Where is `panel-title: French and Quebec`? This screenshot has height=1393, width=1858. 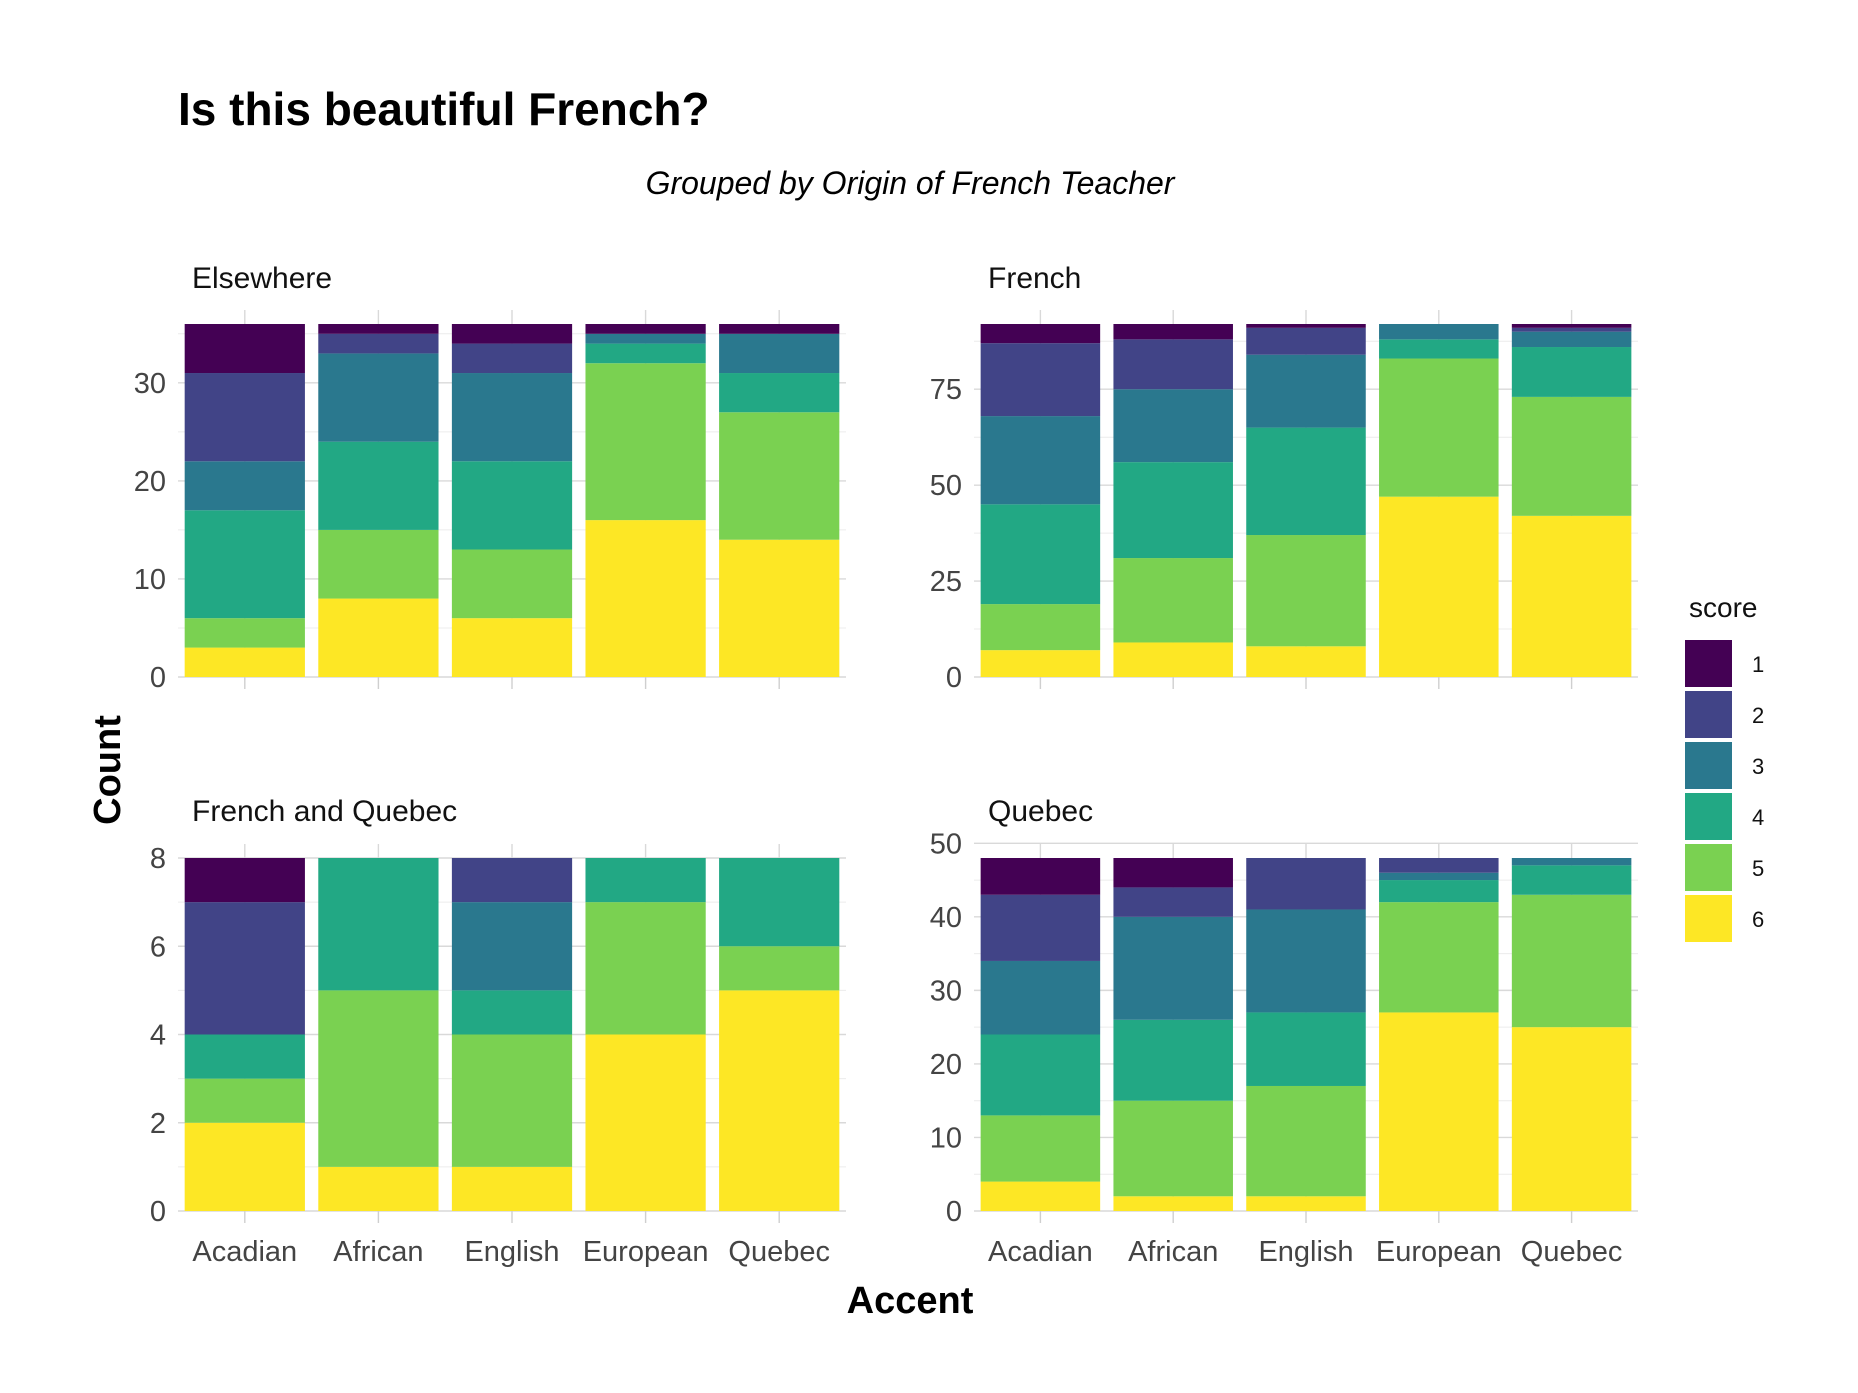
panel-title: French and Quebec is located at coordinates (324, 811).